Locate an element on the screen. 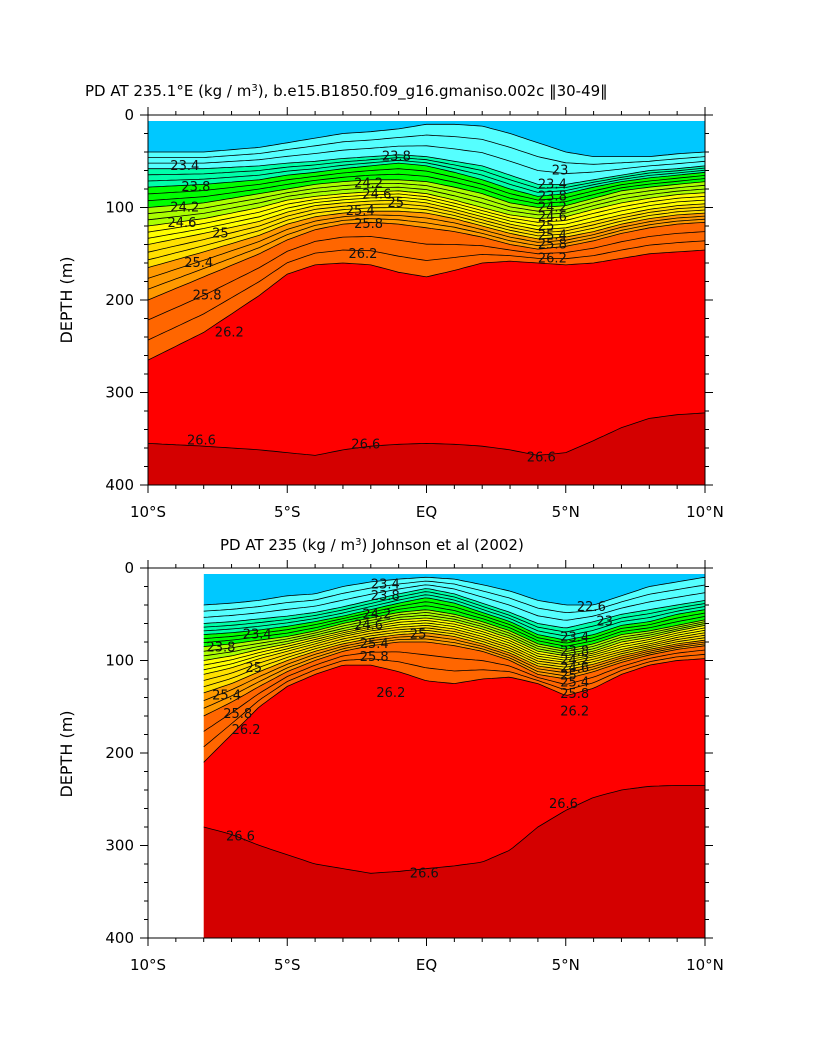 The width and height of the screenshot is (818, 1055). panel-bottom-title: PD AT 235 (kg / m3) Johnson et al (2002) is located at coordinates (372, 545).